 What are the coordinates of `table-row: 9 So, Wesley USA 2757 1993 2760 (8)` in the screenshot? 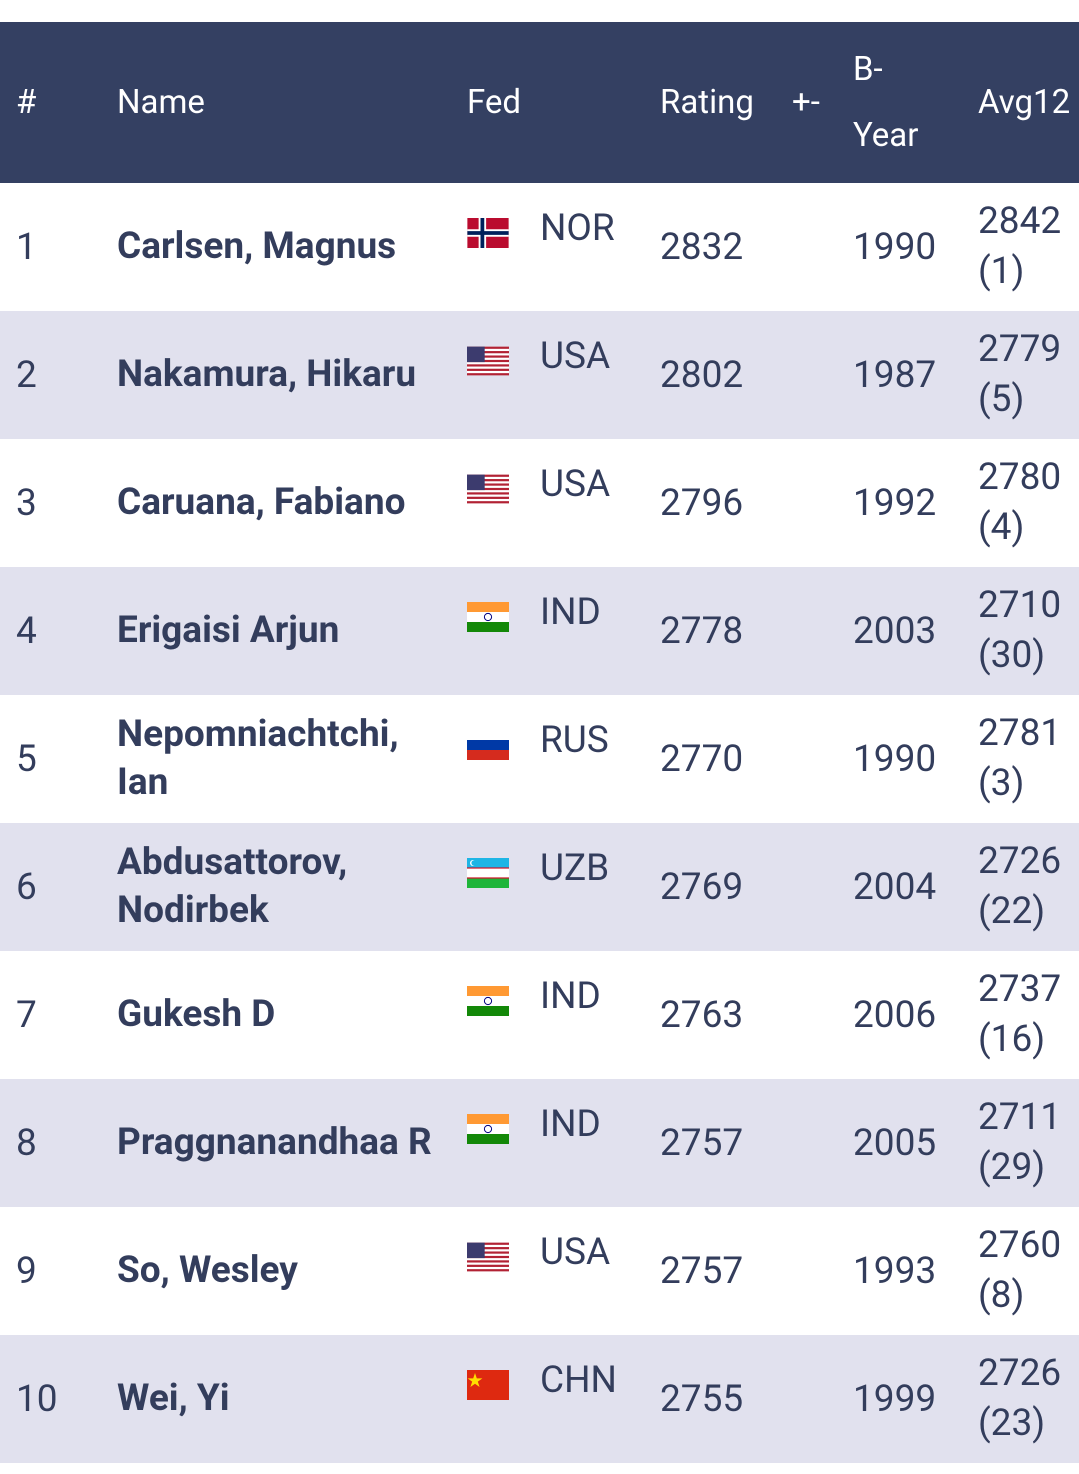 It's located at (539, 1271).